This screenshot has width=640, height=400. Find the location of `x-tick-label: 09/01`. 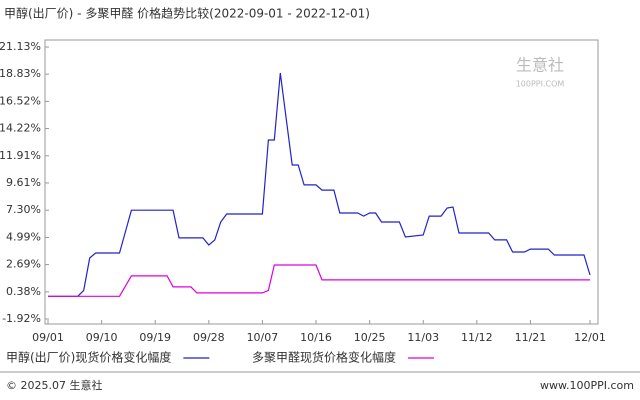

x-tick-label: 09/01 is located at coordinates (48, 337).